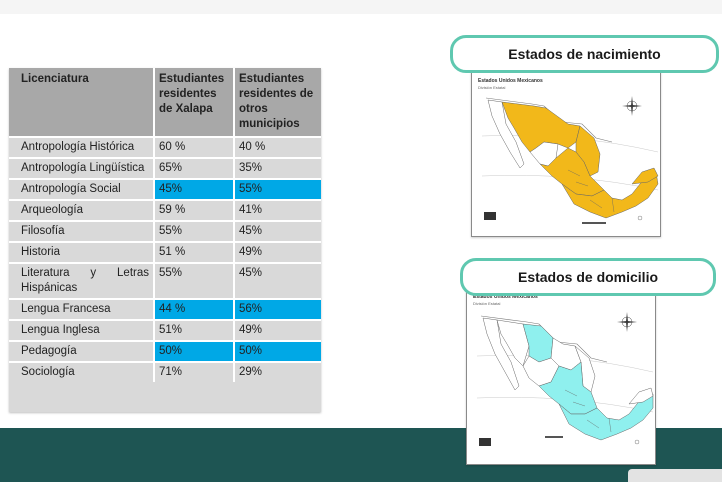 Image resolution: width=722 pixels, height=482 pixels. I want to click on cell-licenciatura: Literatura y Letras Hispánicas, so click(82, 280).